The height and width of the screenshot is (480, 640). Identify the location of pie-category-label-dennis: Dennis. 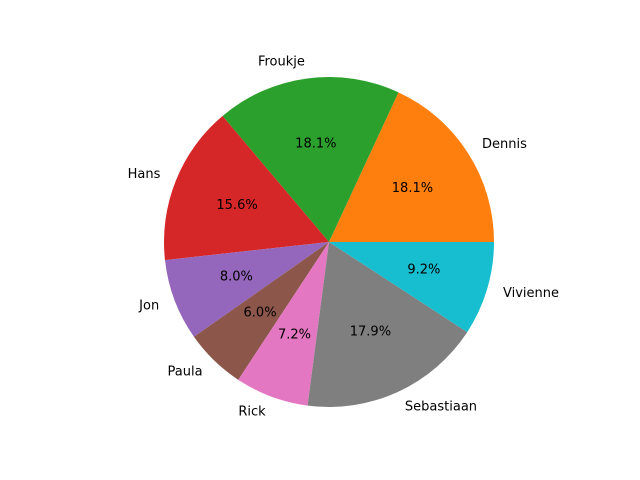
(504, 144).